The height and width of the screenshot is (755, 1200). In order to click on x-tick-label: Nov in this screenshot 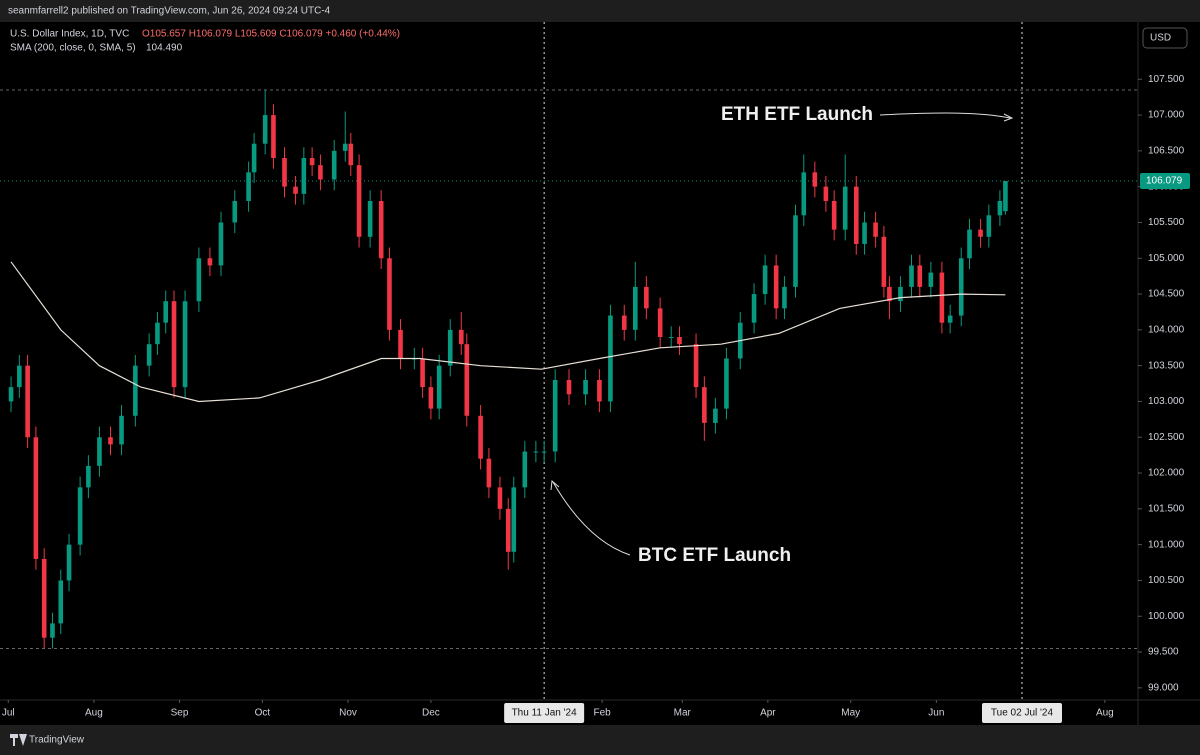, I will do `click(348, 713)`.